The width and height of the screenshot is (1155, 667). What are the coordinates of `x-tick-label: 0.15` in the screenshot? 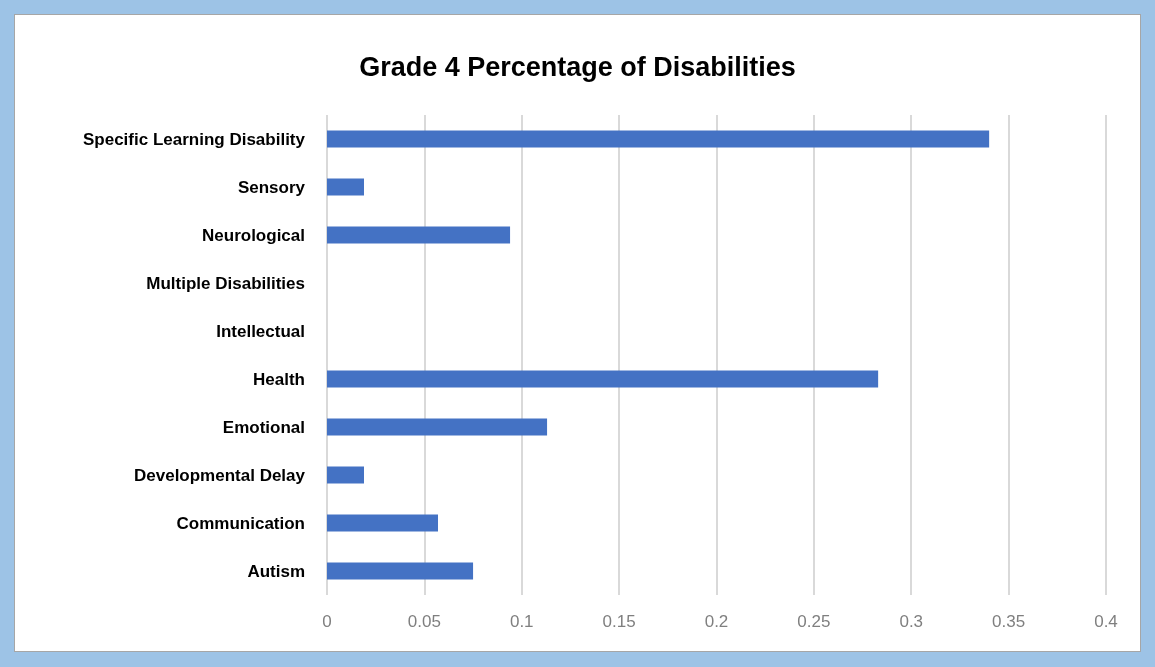 It's located at (619, 621).